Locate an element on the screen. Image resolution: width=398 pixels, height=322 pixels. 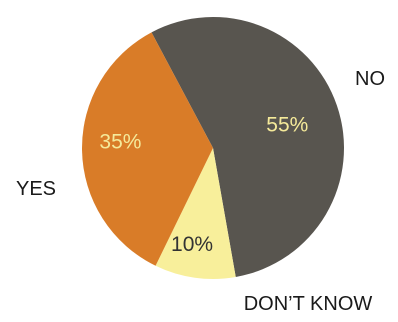
pie-slice-dont-know is located at coordinates (195, 213).